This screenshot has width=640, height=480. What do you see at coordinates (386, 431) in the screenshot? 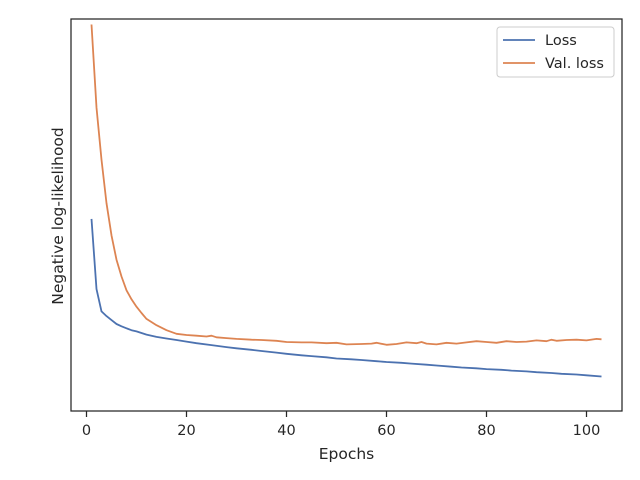
I see `x-tick-label: 60` at bounding box center [386, 431].